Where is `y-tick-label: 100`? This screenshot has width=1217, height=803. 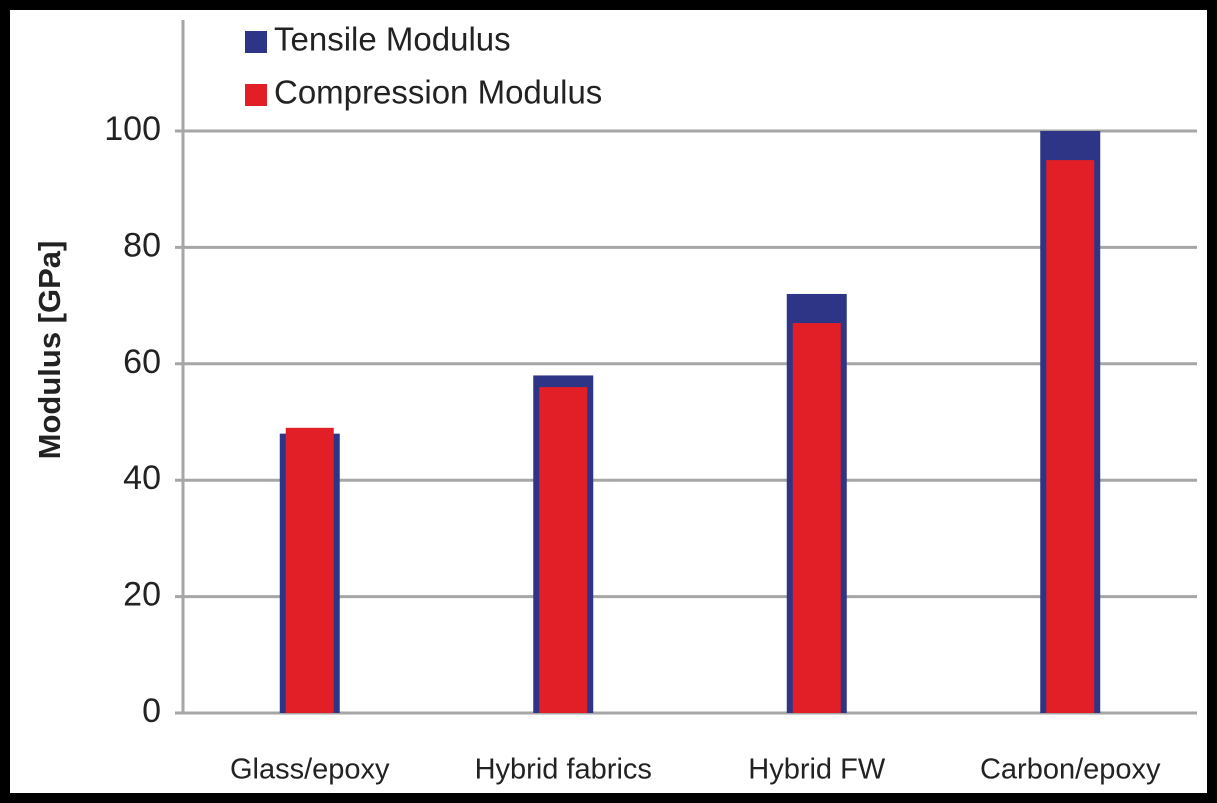 y-tick-label: 100 is located at coordinates (132, 129).